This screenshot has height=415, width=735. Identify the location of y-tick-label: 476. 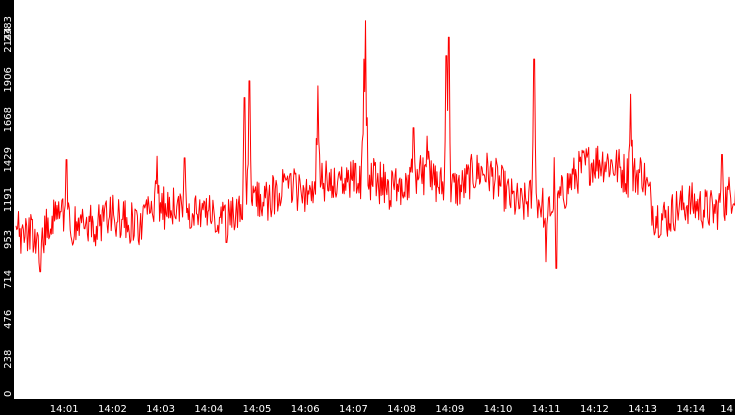
(8, 319).